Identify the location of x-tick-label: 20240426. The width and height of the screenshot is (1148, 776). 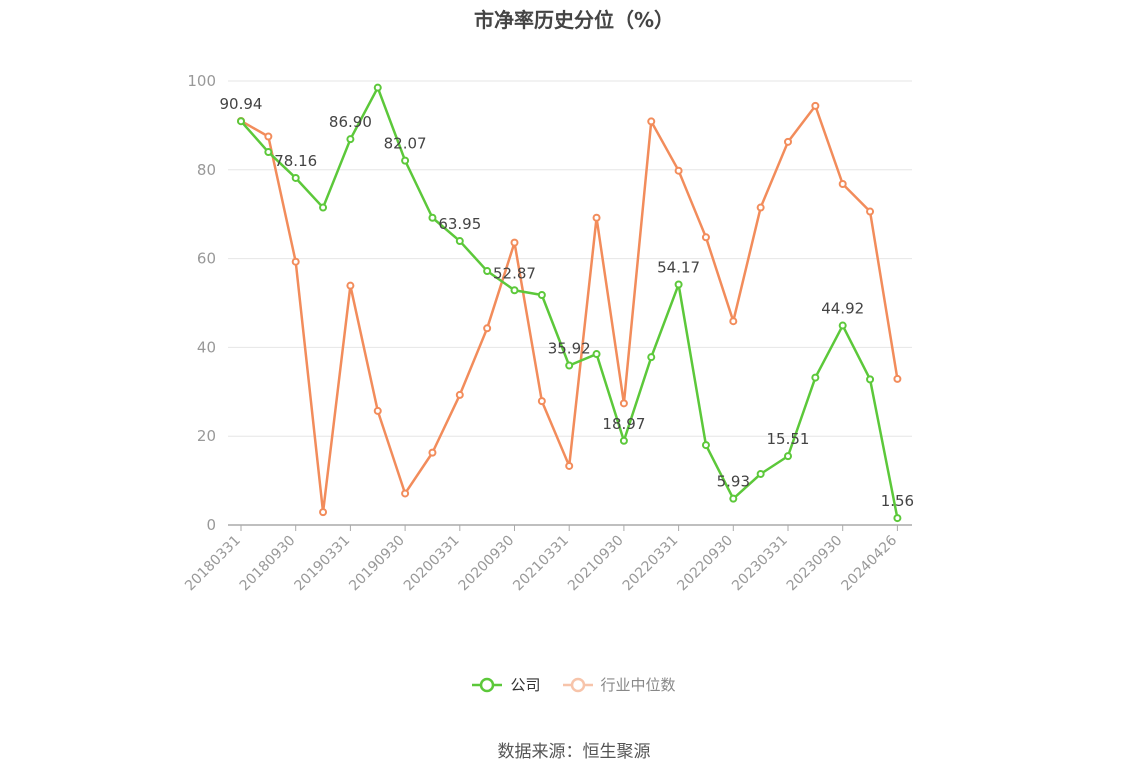
(870, 563).